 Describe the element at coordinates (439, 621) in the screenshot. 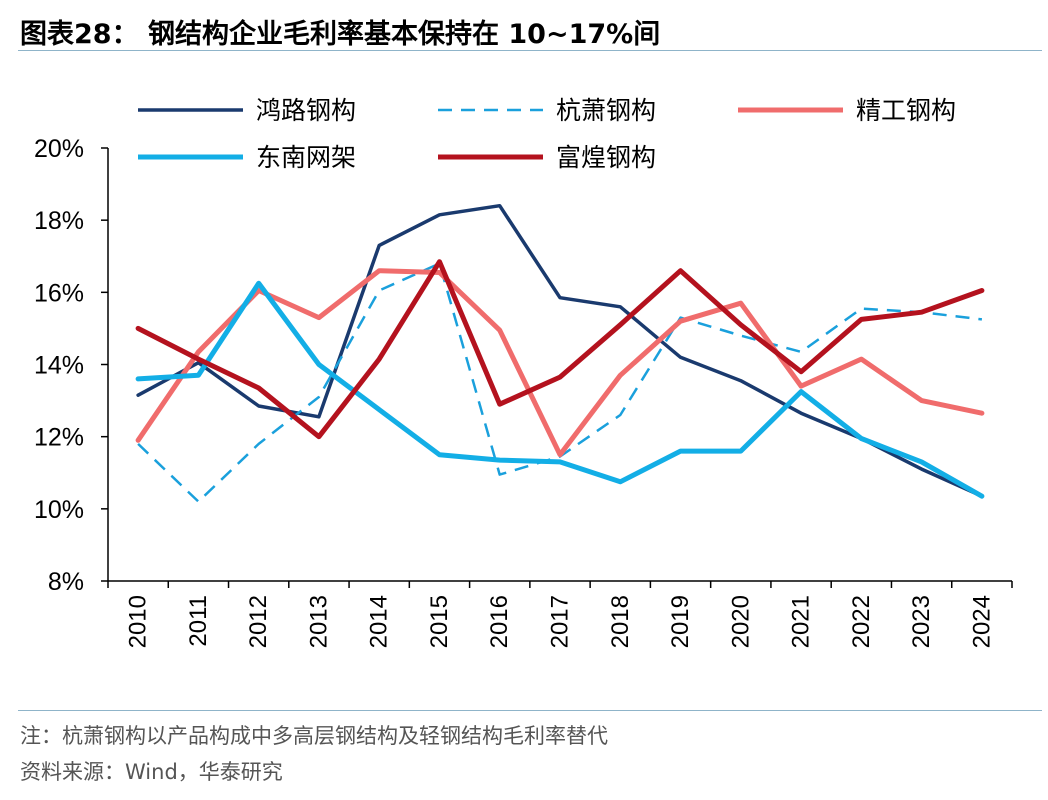

I see `x-tick-label: 2015` at that location.